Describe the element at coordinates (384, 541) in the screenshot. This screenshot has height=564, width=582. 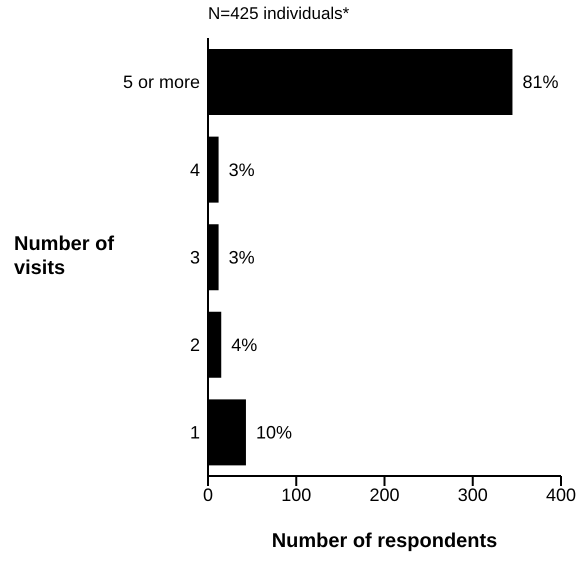
I see `x-axis-title: Number of respondents` at that location.